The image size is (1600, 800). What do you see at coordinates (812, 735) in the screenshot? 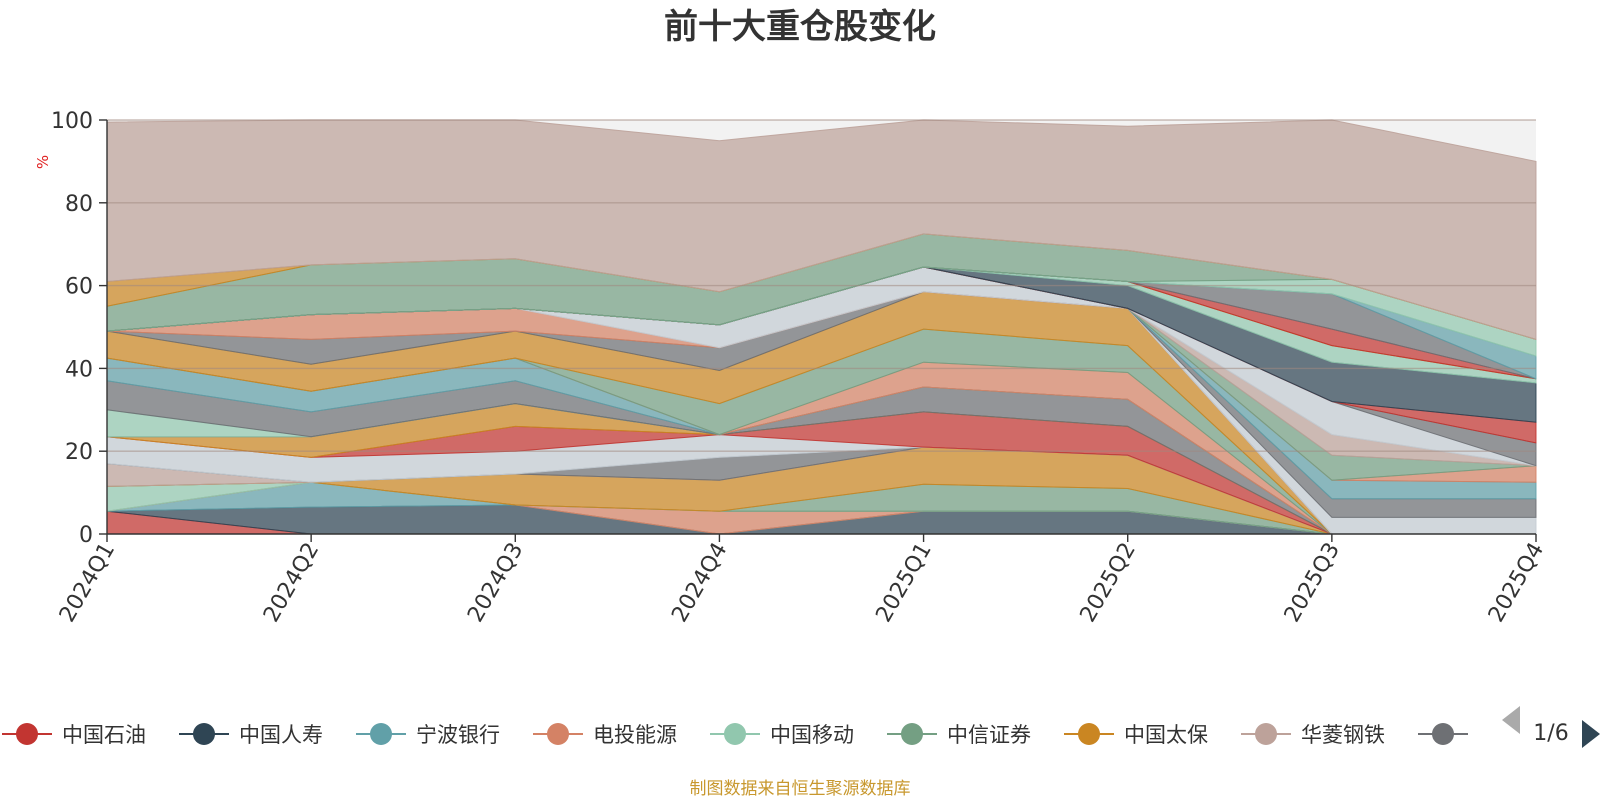
I see `legend-label: 中国移动` at bounding box center [812, 735].